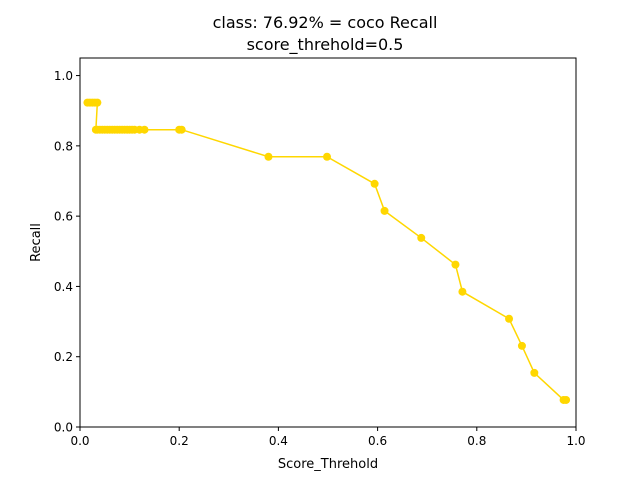 The height and width of the screenshot is (480, 640). I want to click on y-tick-label: 0.8, so click(63, 146).